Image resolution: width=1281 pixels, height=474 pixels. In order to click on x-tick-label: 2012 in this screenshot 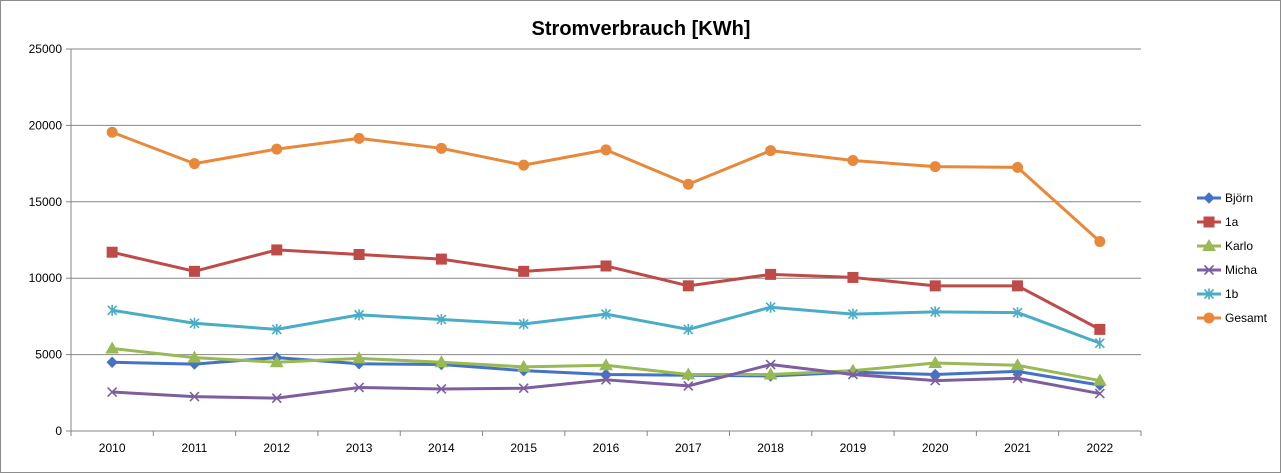, I will do `click(276, 448)`.